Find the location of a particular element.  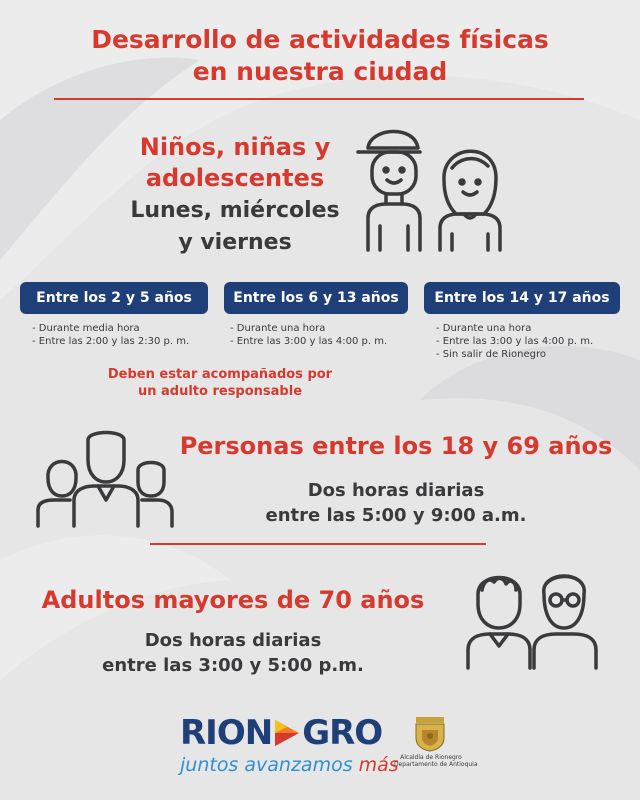

adults-schedule-line1: Dos horas diarias is located at coordinates (396, 490).